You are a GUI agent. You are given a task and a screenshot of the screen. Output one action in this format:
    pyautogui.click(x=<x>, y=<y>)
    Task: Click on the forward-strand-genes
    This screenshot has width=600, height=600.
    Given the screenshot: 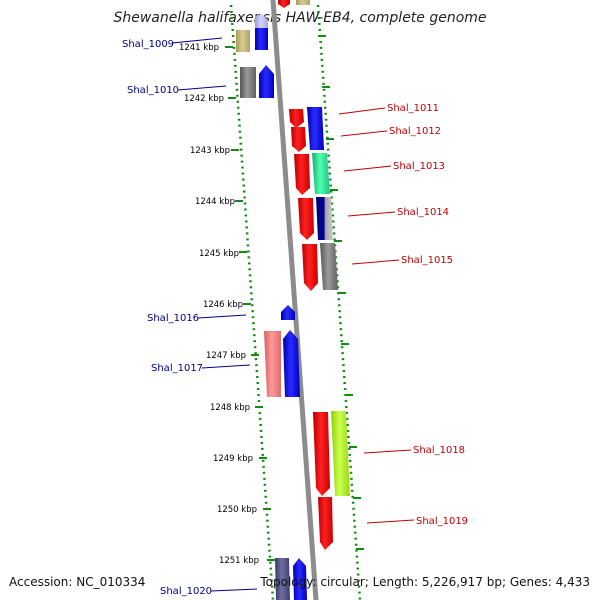 What is the action you would take?
    pyautogui.click(x=314, y=275)
    